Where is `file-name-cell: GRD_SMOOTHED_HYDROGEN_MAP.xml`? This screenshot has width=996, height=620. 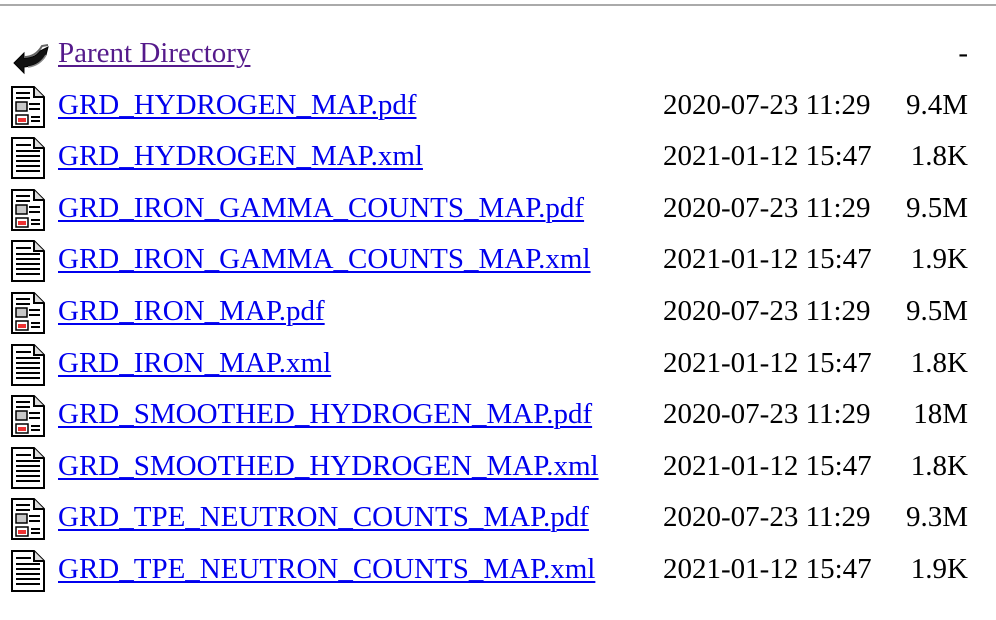
file-name-cell: GRD_SMOOTHED_HYDROGEN_MAP.xml is located at coordinates (328, 466).